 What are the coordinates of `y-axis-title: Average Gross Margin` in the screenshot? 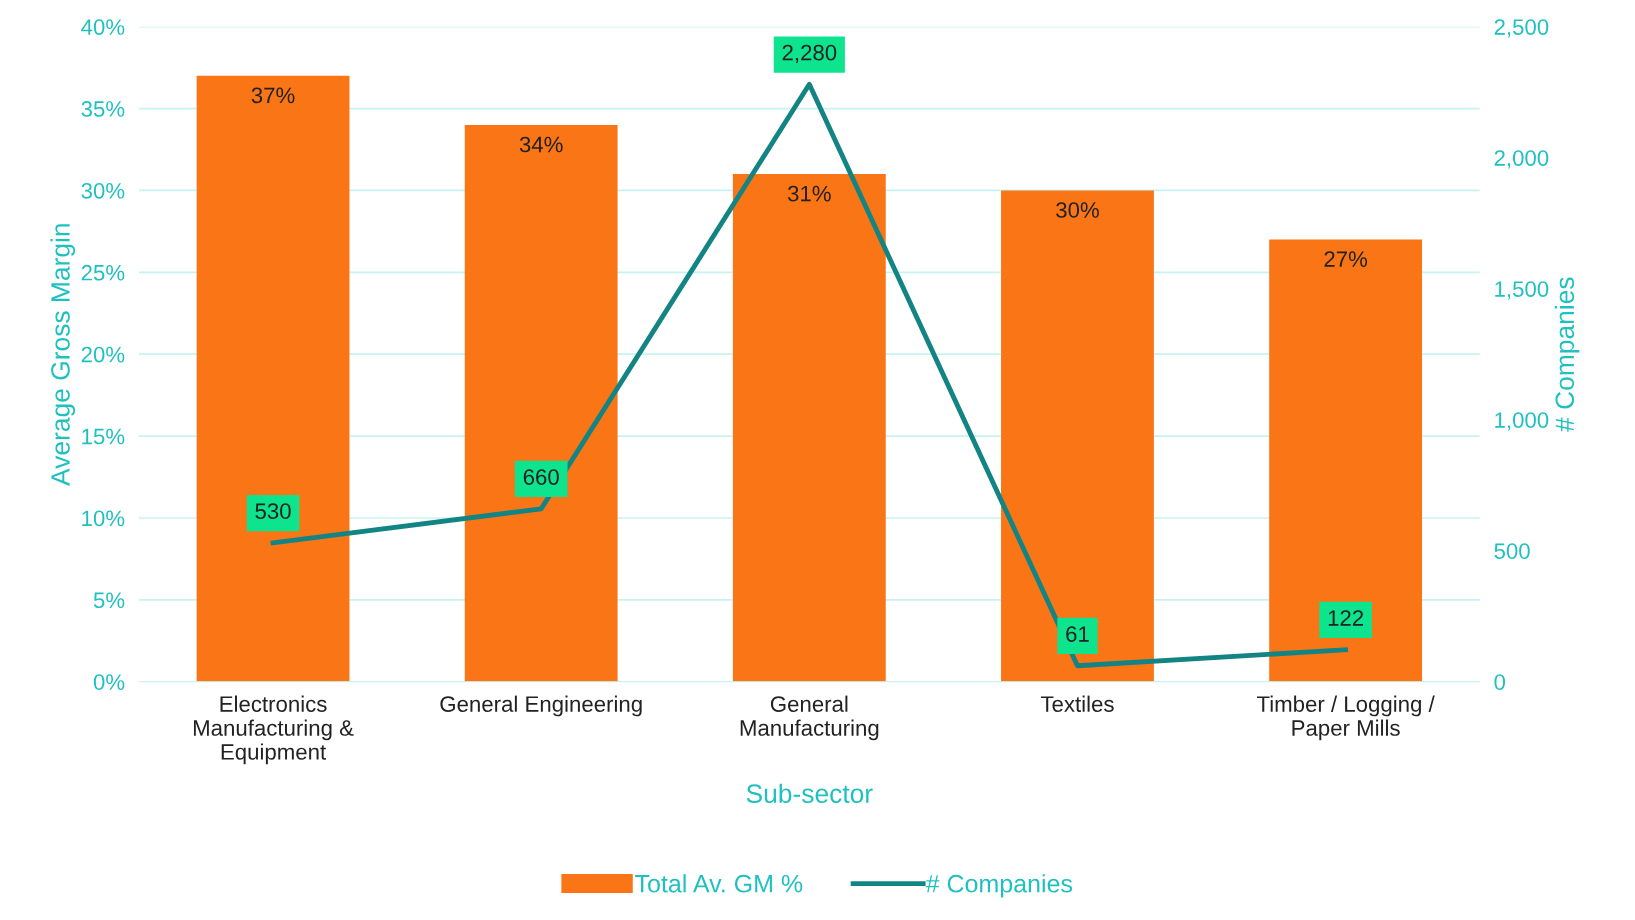 It's located at (63, 355).